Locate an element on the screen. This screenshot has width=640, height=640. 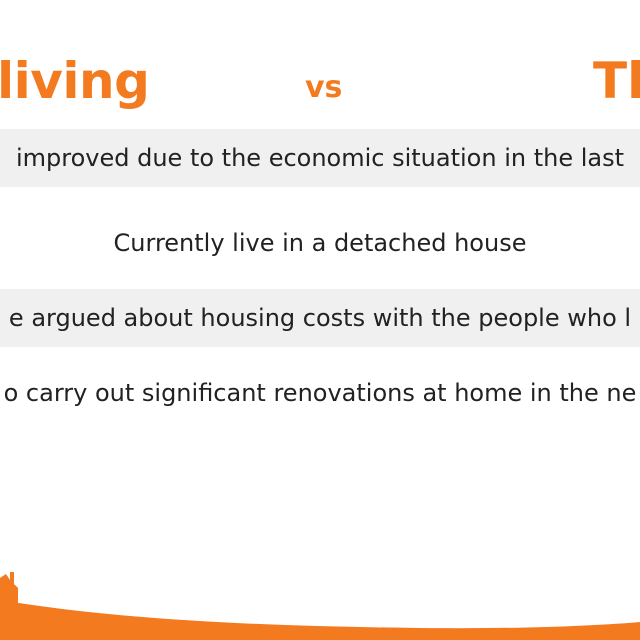
orange-wave-band is located at coordinates (320, 620).